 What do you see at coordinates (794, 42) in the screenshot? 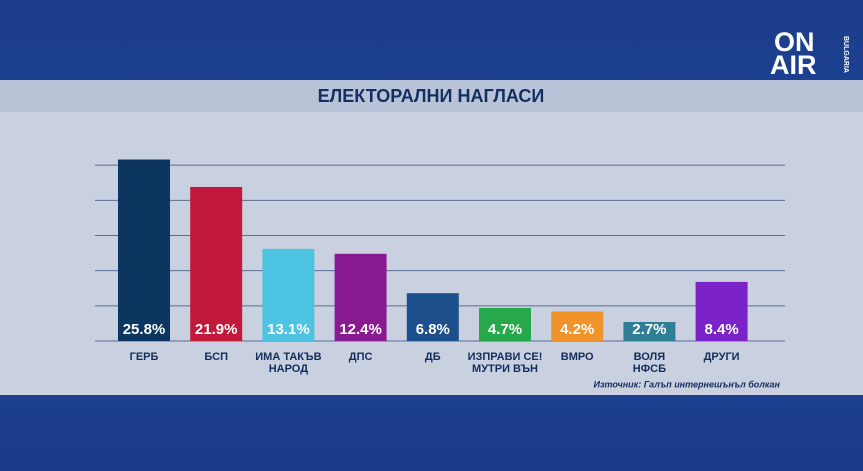
I see `logo-text: ON` at bounding box center [794, 42].